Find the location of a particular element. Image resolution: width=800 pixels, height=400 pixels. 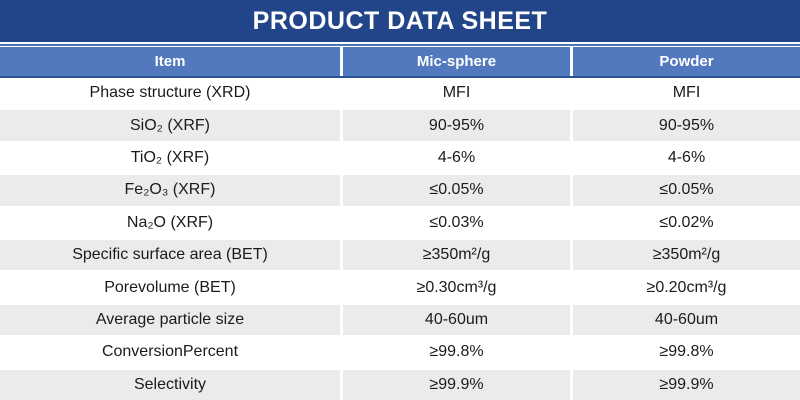

cell-item: Specific surface area (BET) is located at coordinates (170, 255).